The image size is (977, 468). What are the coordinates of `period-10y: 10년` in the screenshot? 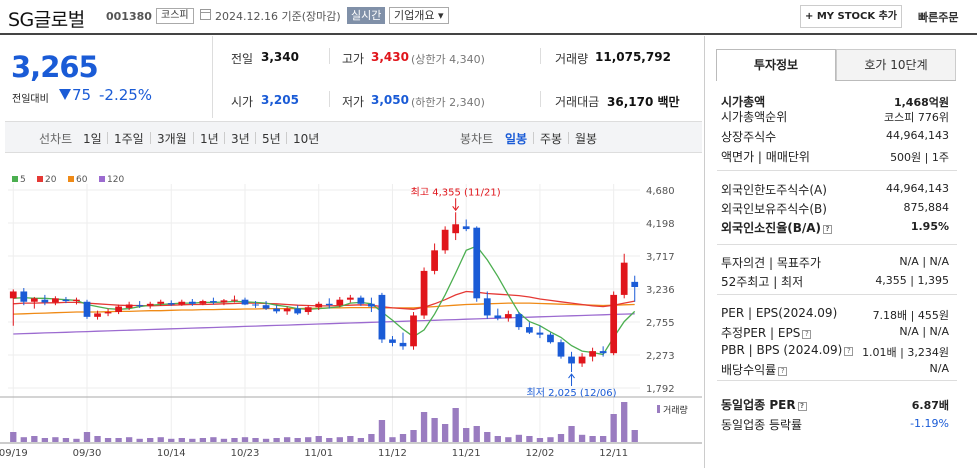 It's located at (306, 139).